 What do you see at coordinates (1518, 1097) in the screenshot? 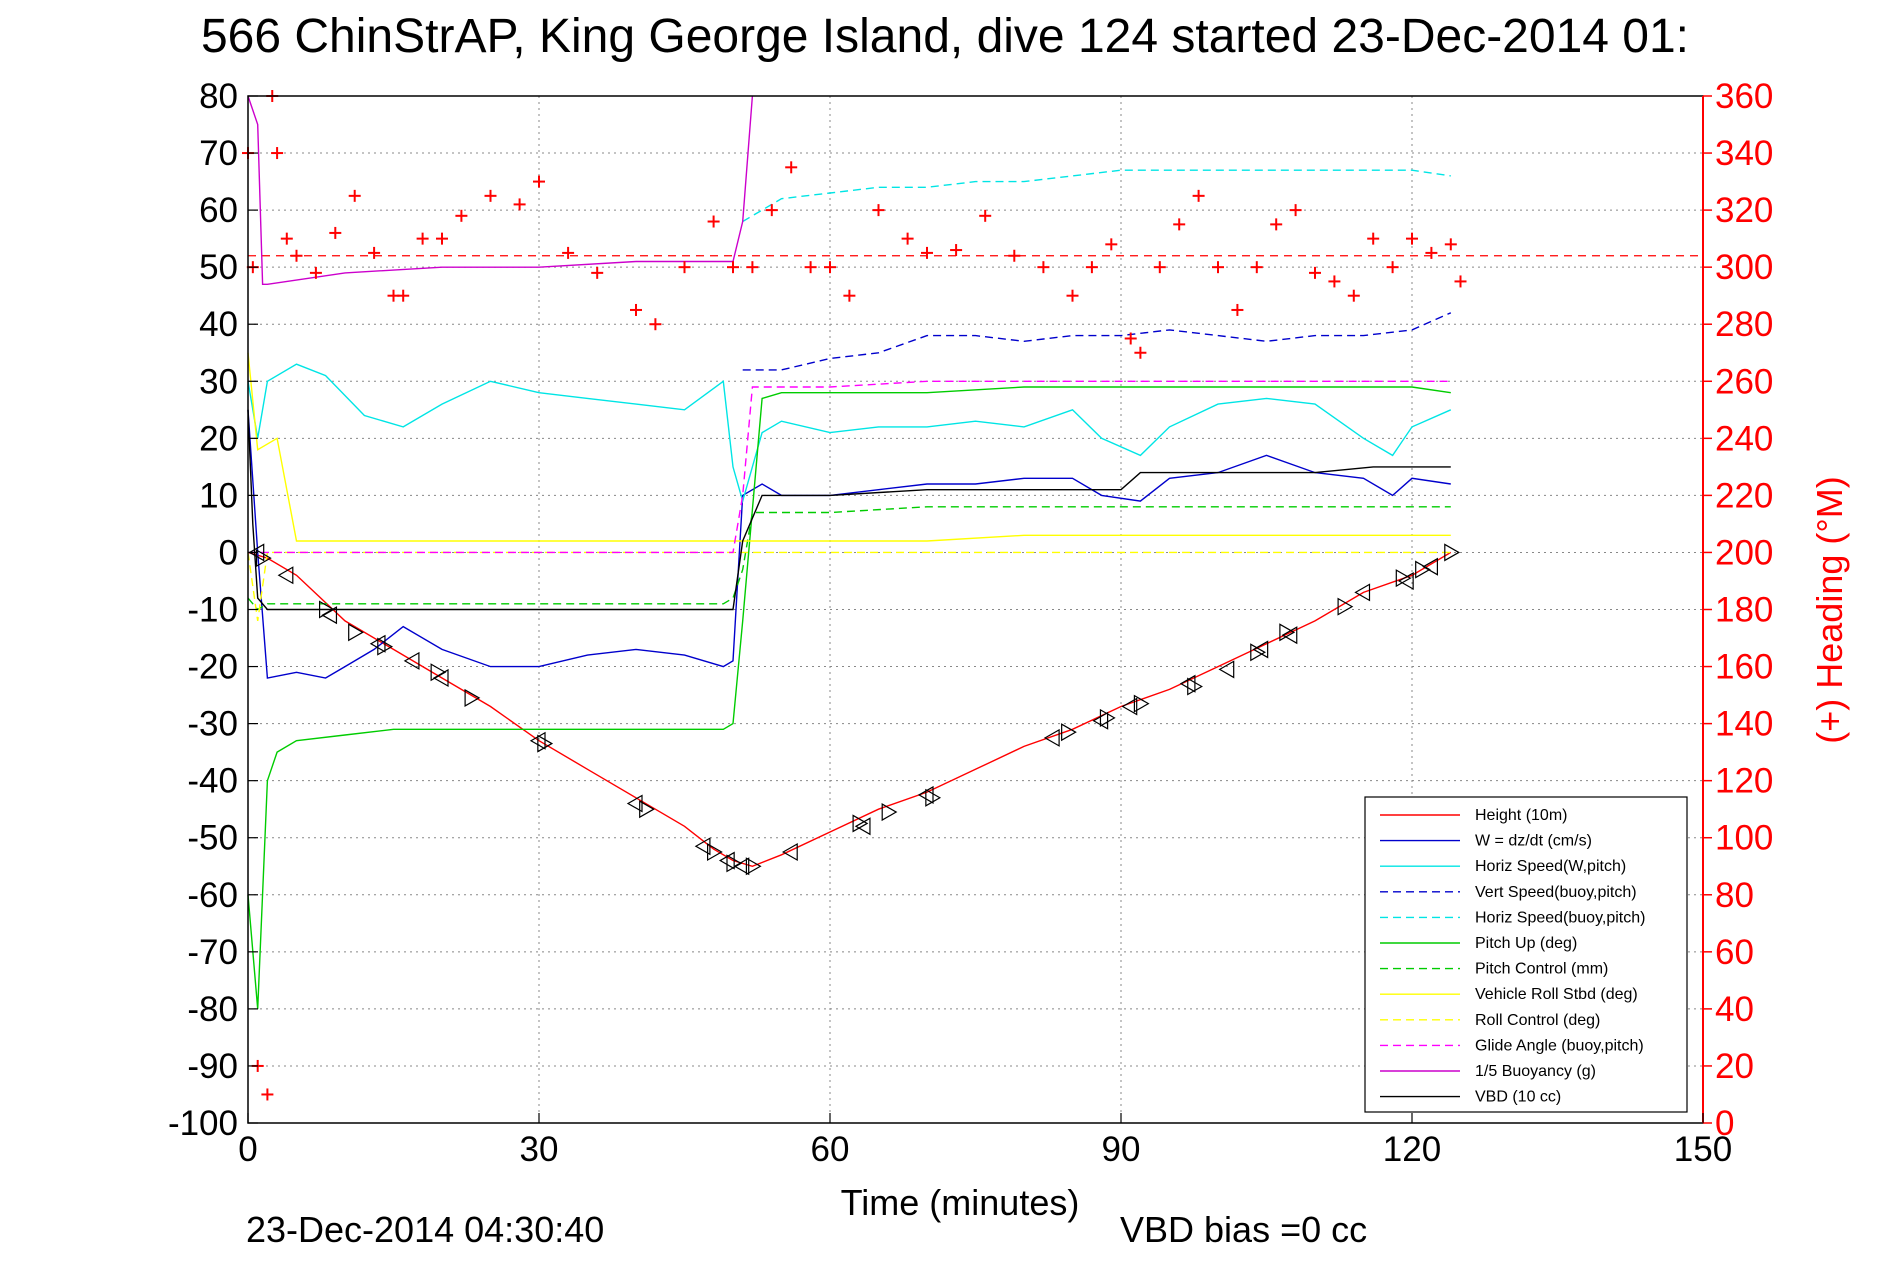
I see `legend-label: VBD (10 cc)` at bounding box center [1518, 1097].